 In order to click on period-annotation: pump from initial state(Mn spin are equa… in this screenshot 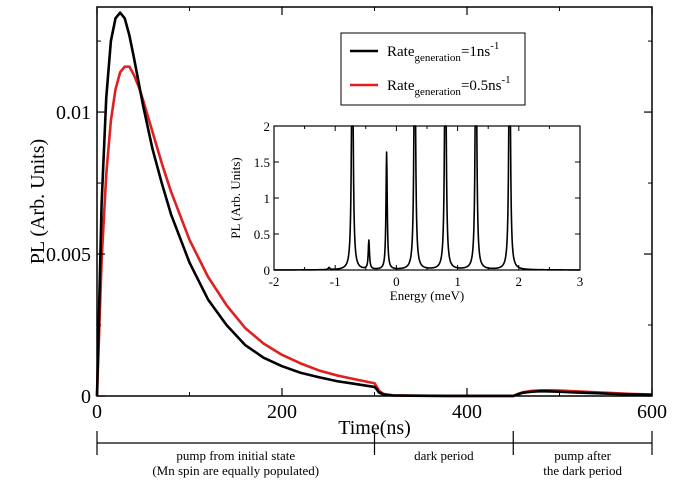, I will do `click(374, 454)`.